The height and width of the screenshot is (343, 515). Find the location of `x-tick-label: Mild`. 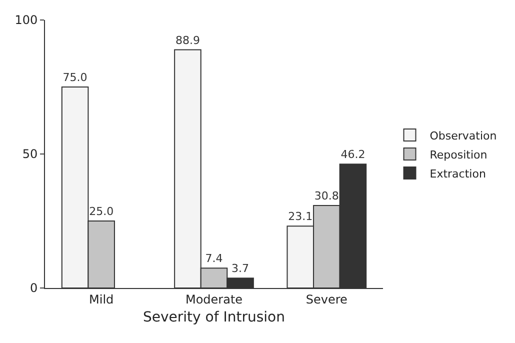

x-tick-label: Mild is located at coordinates (101, 299).